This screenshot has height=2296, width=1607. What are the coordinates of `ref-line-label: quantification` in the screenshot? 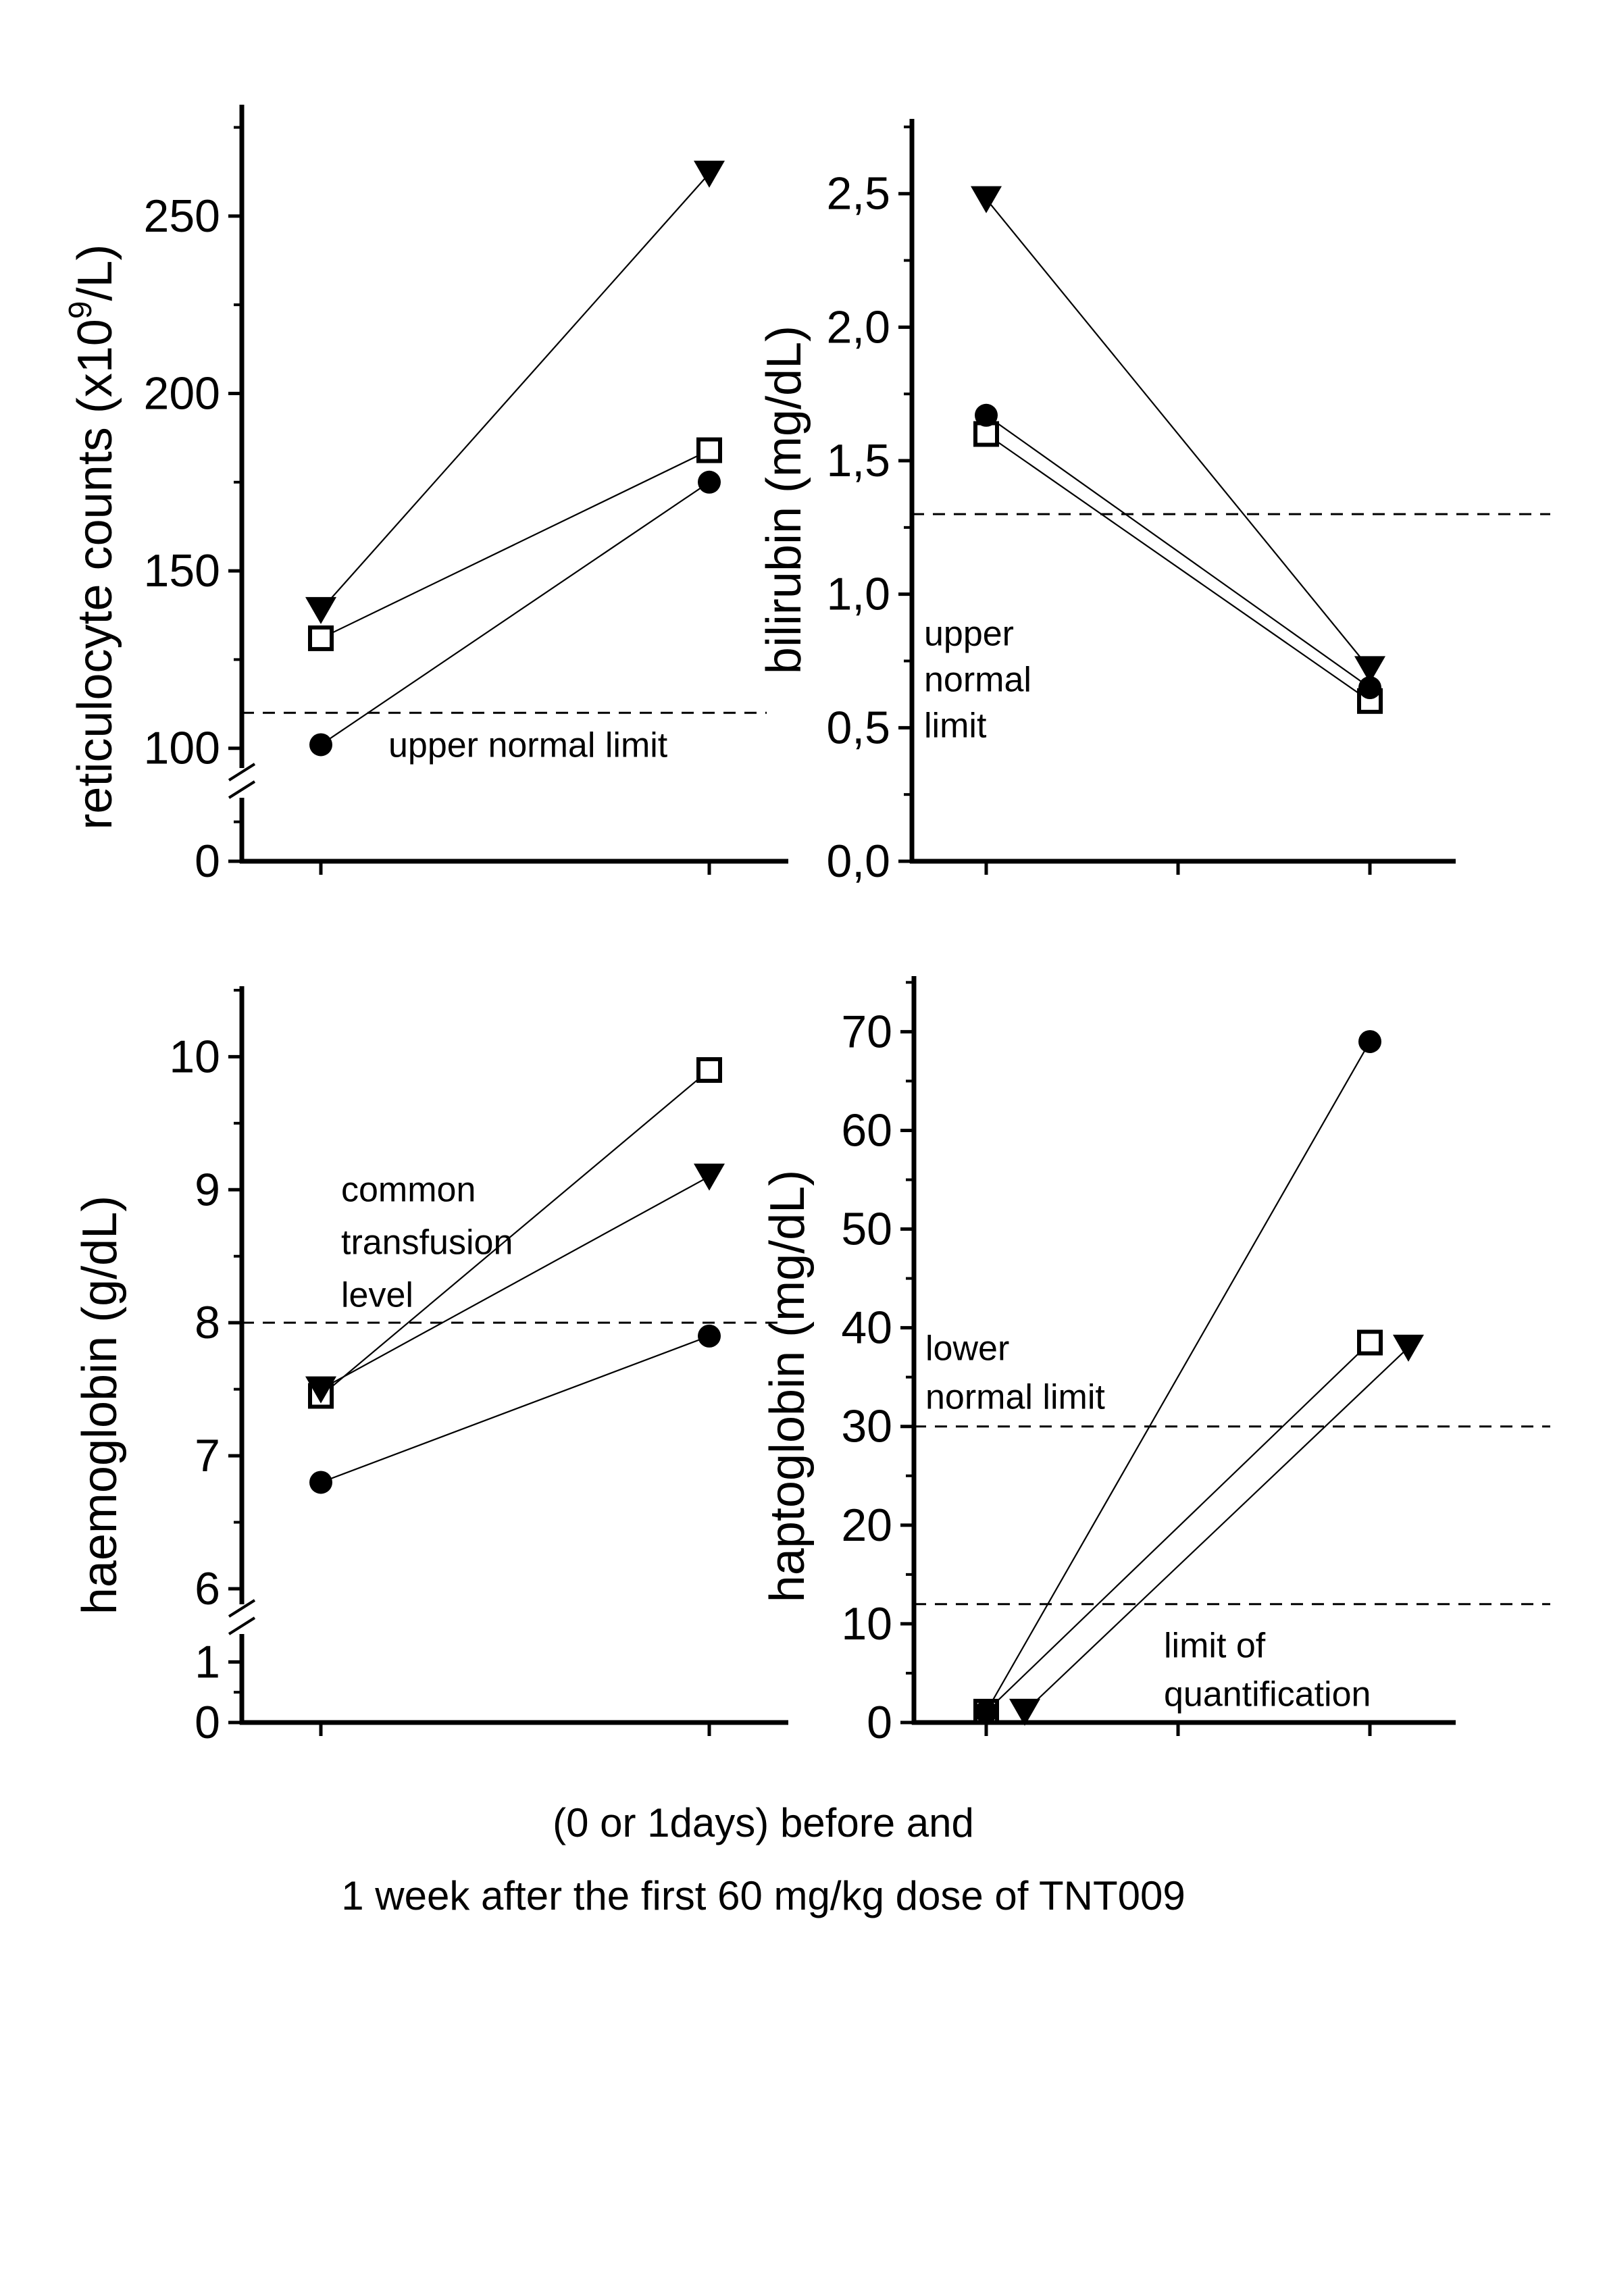 It's located at (1267, 1694).